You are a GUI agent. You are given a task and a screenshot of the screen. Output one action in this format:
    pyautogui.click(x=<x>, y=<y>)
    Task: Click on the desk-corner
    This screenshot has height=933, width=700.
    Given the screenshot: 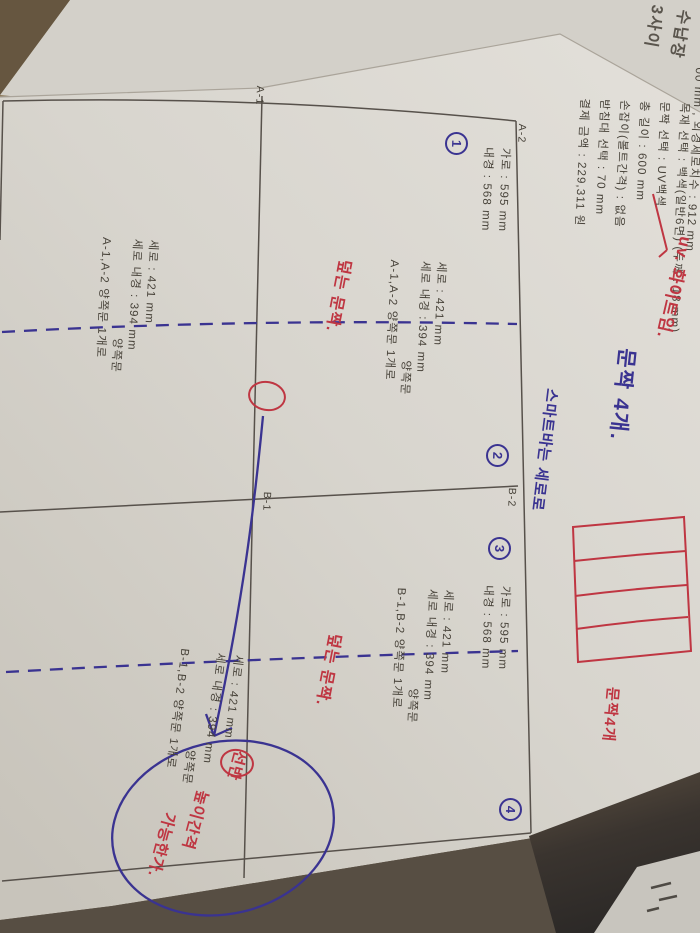 What is the action you would take?
    pyautogui.click(x=35, y=47)
    